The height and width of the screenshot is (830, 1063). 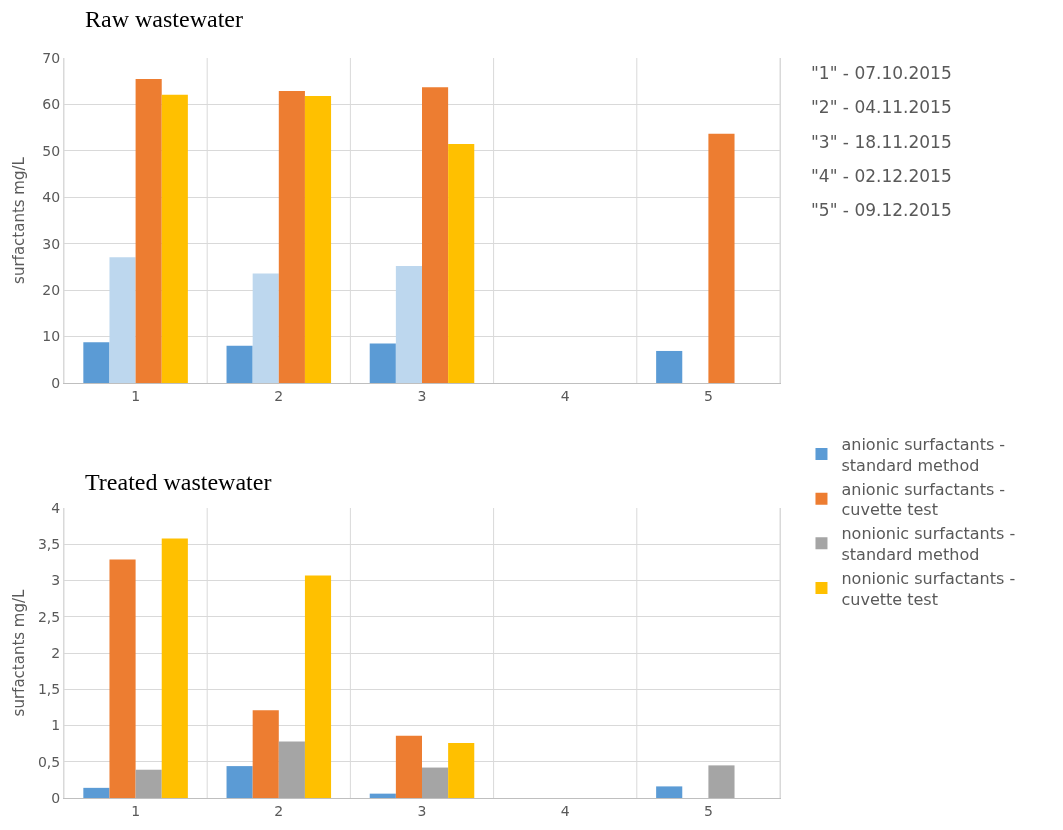 I want to click on text: "5" - 09.12.2015, so click(x=881, y=210).